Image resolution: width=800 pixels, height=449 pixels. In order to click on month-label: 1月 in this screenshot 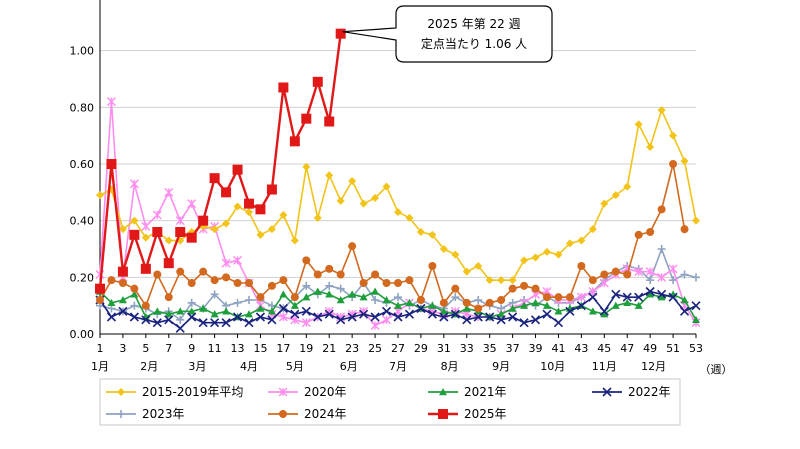, I will do `click(100, 366)`.